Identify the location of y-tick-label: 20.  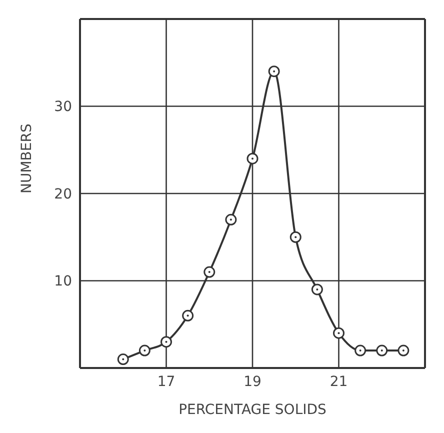
(63, 194).